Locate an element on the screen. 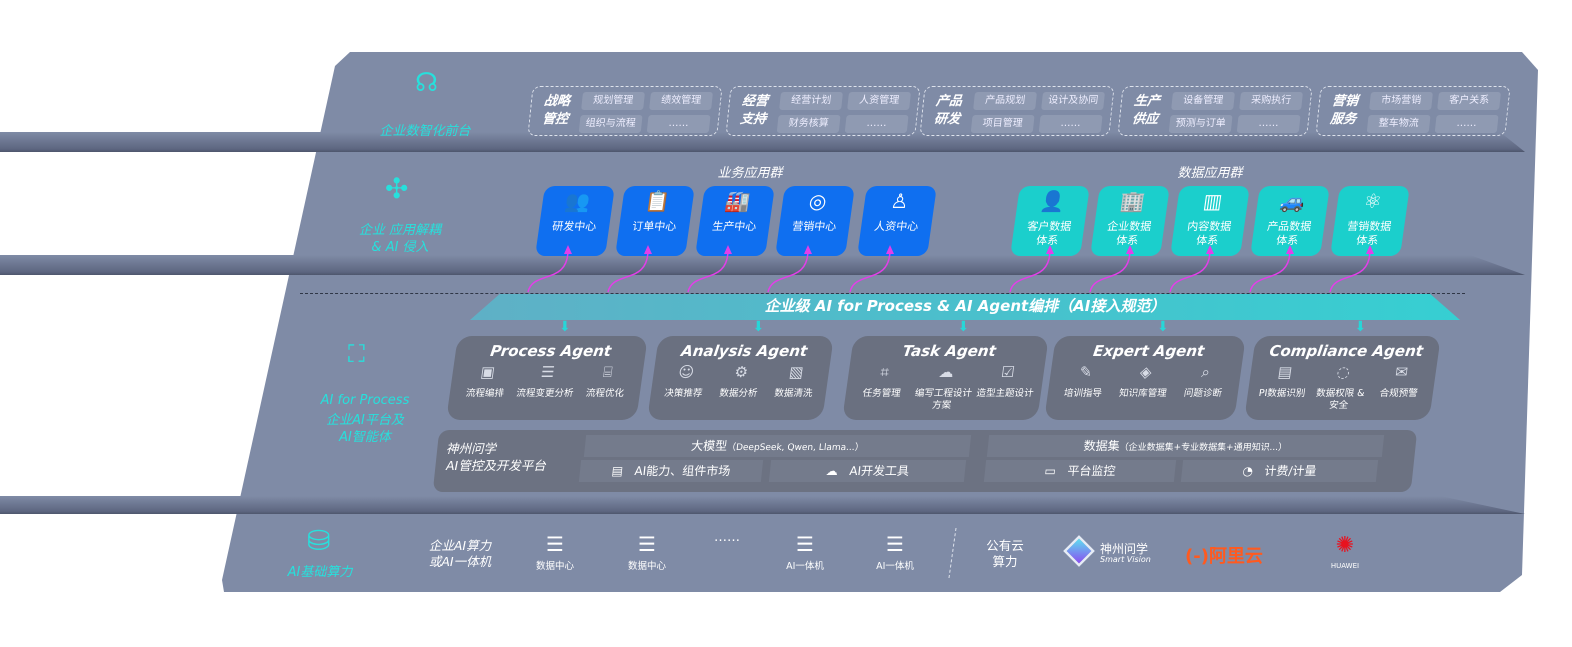  agent-capability: ◌ 数据权限 & 安全 is located at coordinates (1341, 387).